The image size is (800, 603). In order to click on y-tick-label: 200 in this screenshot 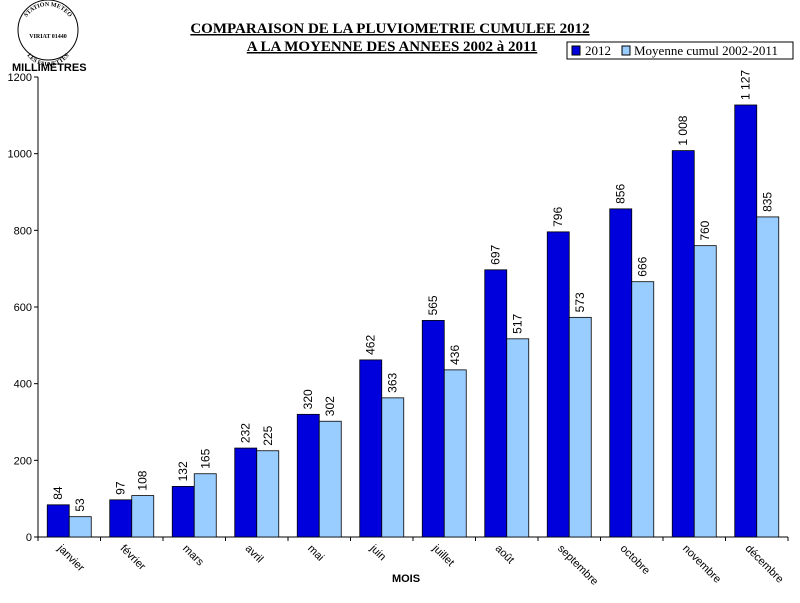, I will do `click(23, 461)`.